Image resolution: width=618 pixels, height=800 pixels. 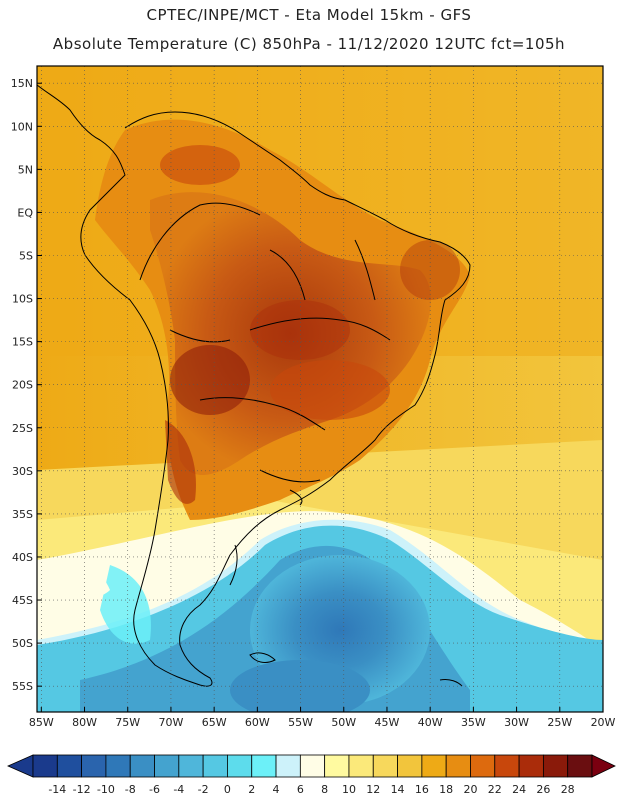 I want to click on lon-tick-label: 85W, so click(x=41, y=722).